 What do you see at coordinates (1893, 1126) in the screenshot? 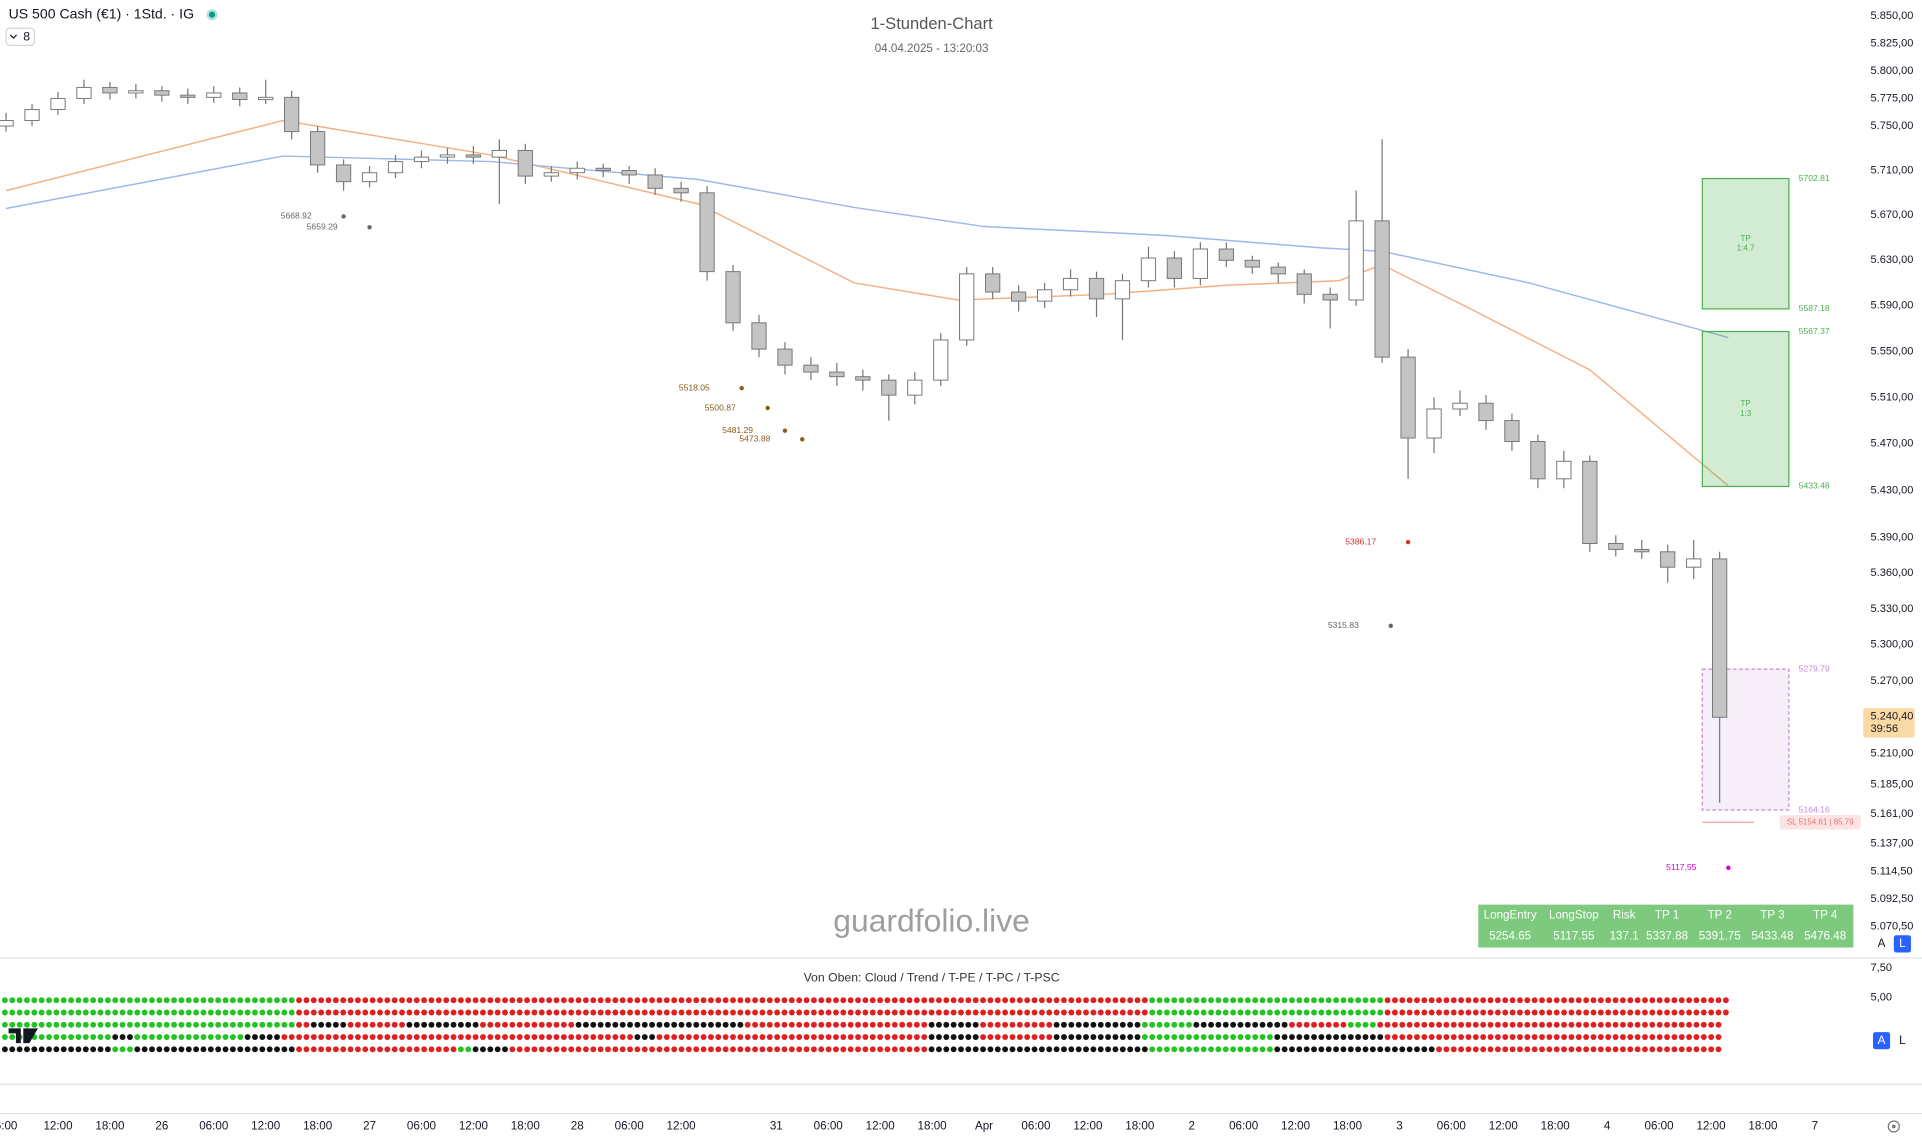
I see `settings-icon` at bounding box center [1893, 1126].